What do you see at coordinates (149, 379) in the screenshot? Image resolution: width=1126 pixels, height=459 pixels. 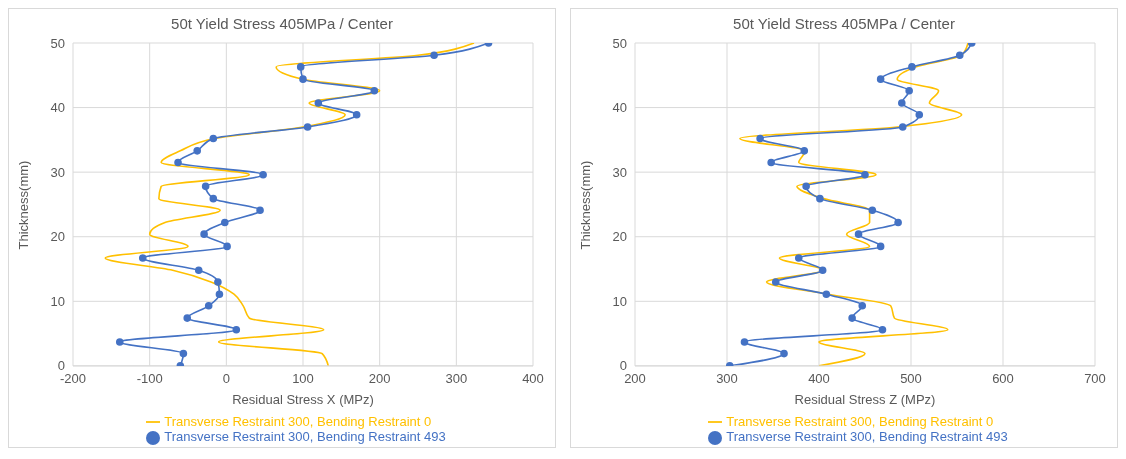 I see `x-tick-label: -100` at bounding box center [149, 379].